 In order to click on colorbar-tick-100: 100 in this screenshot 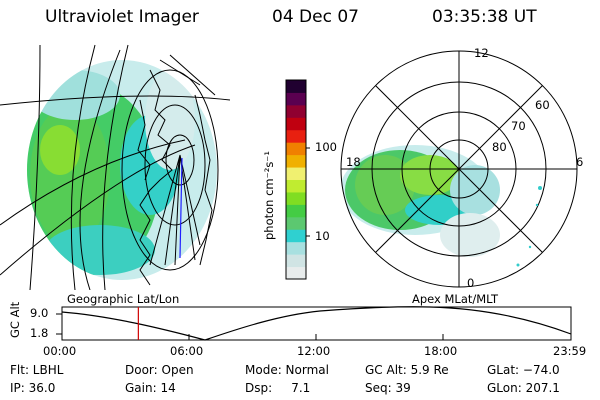, I will do `click(326, 147)`.